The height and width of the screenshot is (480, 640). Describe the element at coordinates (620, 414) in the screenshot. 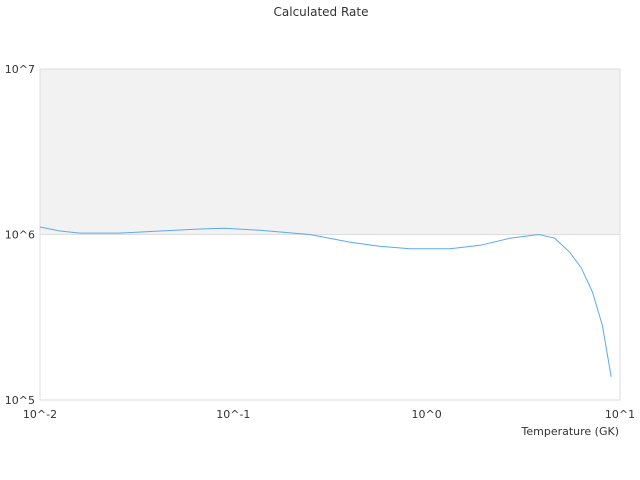

I see `x-tick-label: 10^1` at that location.